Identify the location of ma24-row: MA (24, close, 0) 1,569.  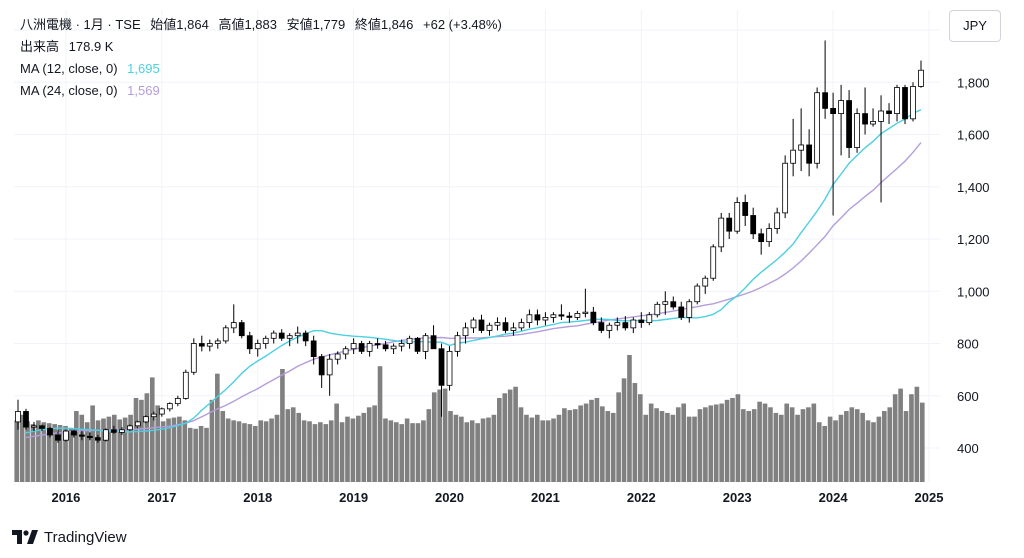
(264, 91).